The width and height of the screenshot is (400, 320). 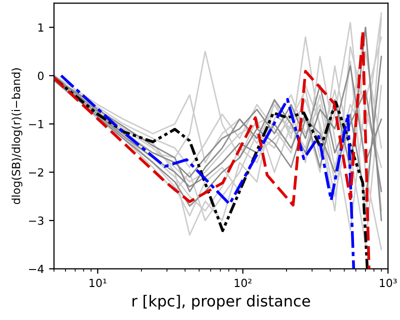 I want to click on x-tick-label: 10¹, so click(x=98, y=283).